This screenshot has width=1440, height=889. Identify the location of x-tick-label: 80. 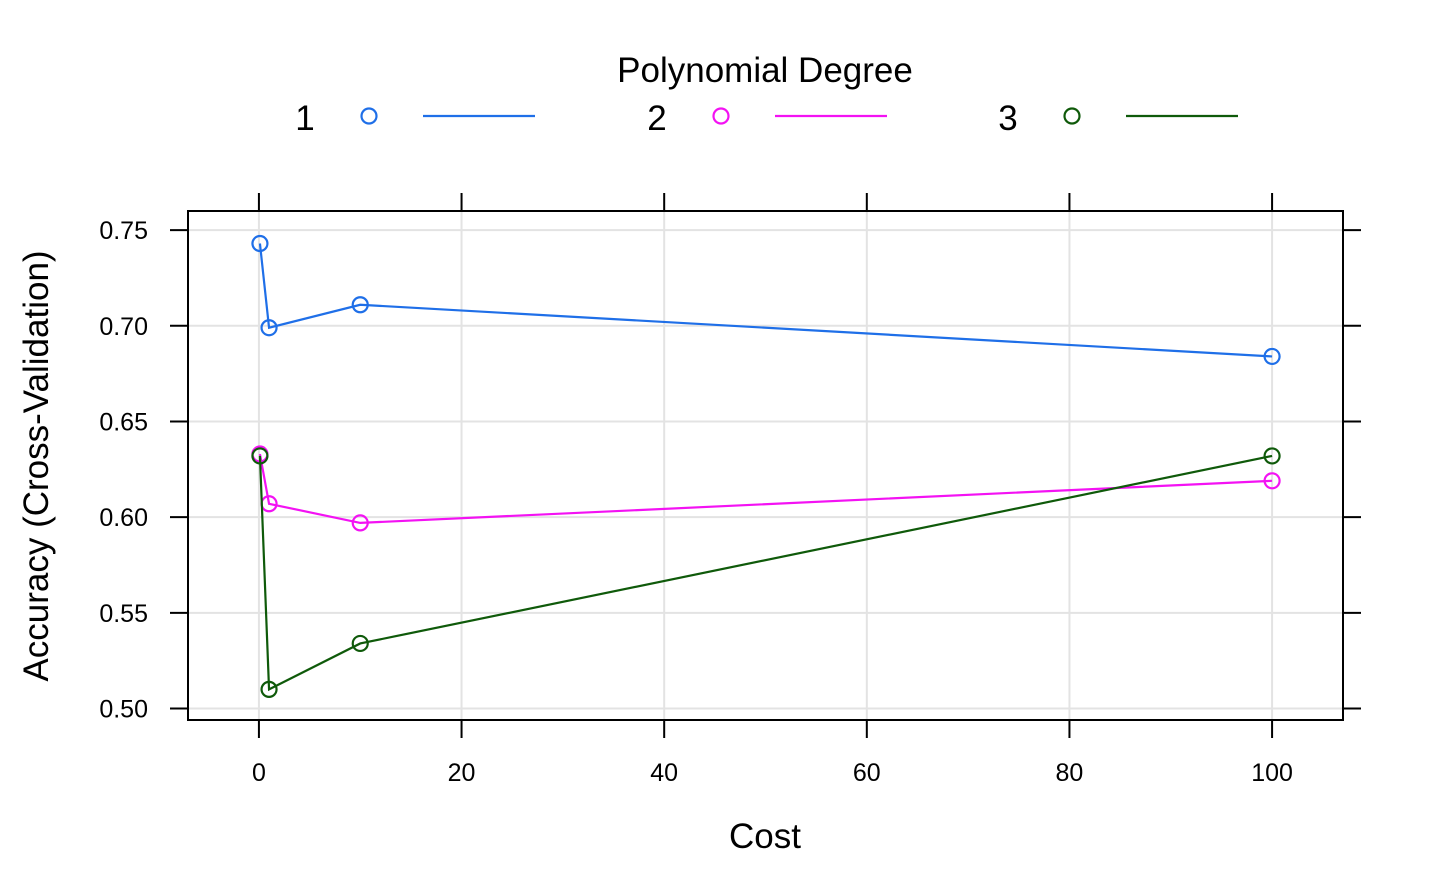
(1070, 773).